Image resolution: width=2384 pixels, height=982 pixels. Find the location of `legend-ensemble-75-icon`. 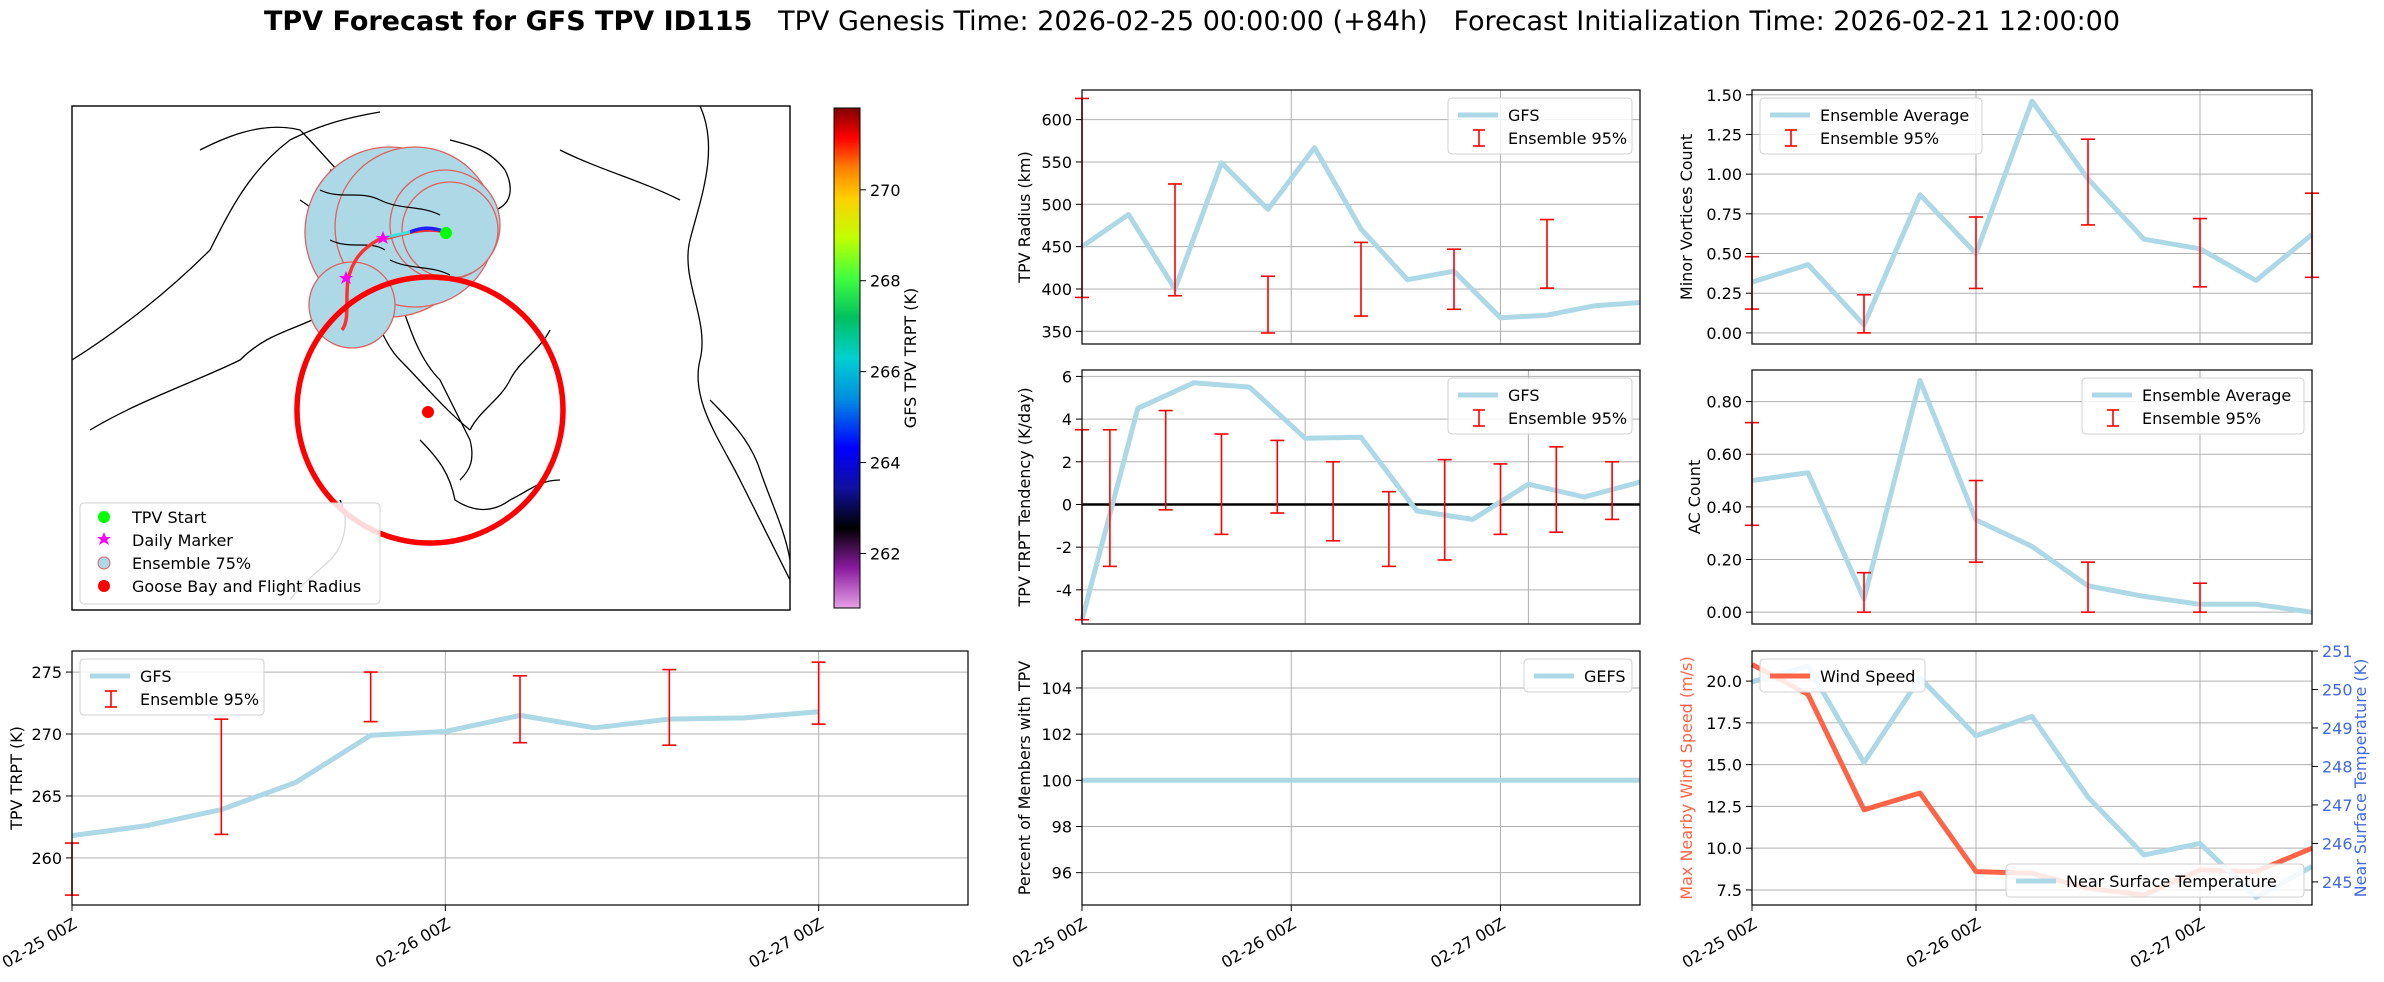

legend-ensemble-75-icon is located at coordinates (104, 563).